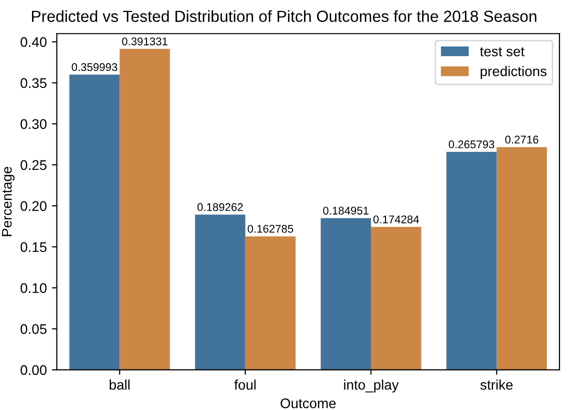 Image resolution: width=568 pixels, height=410 pixels. What do you see at coordinates (33, 165) in the screenshot?
I see `y-tick-label: 0.25` at bounding box center [33, 165].